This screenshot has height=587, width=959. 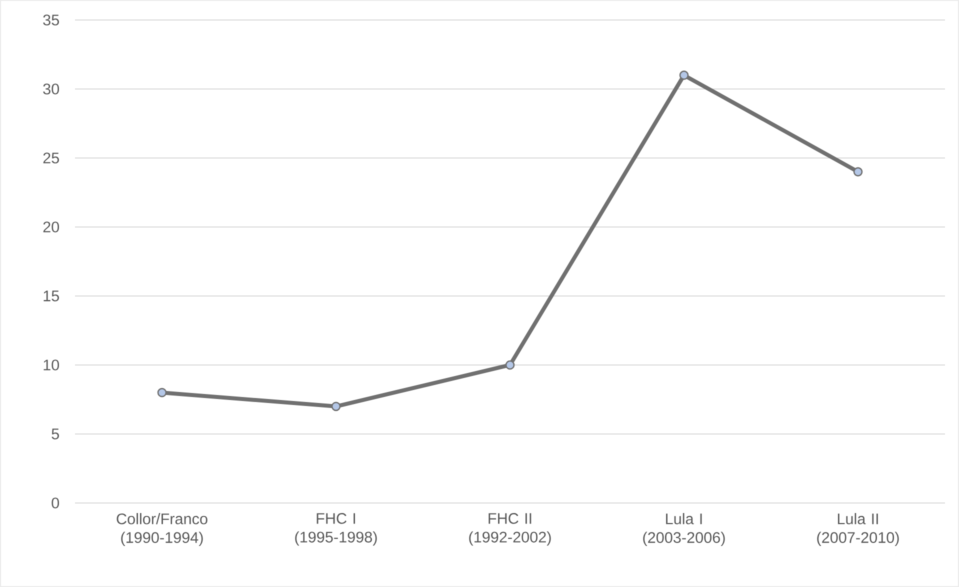 I want to click on x-tick-label: Lula II (2007-2010), so click(x=858, y=529).